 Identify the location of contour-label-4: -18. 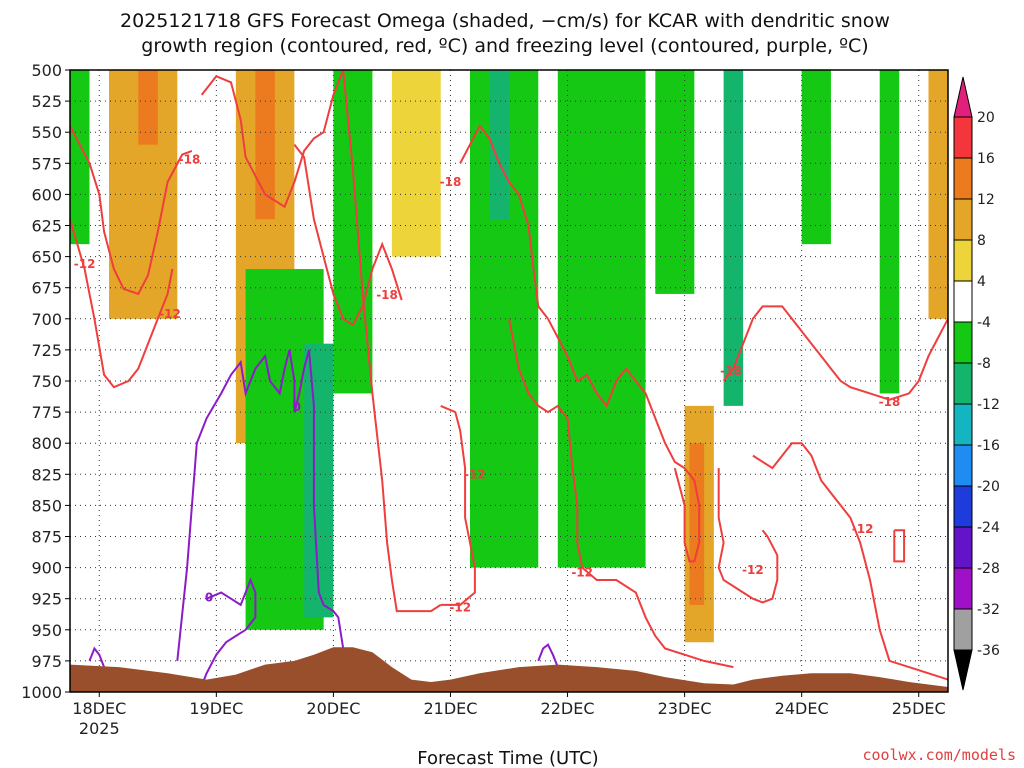
(451, 182).